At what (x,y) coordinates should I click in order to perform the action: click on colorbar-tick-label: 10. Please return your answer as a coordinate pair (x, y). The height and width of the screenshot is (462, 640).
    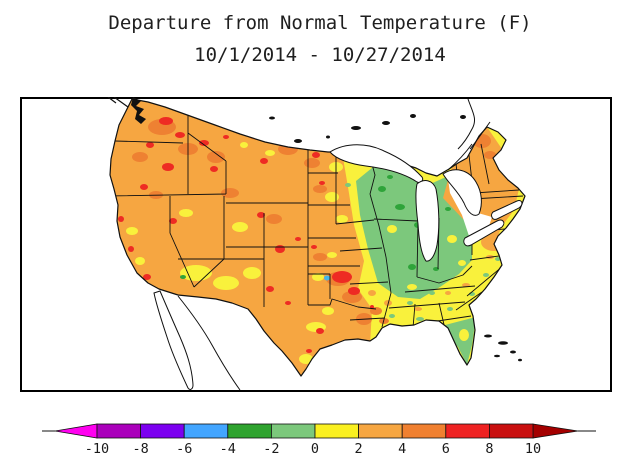
    Looking at the image, I should click on (533, 449).